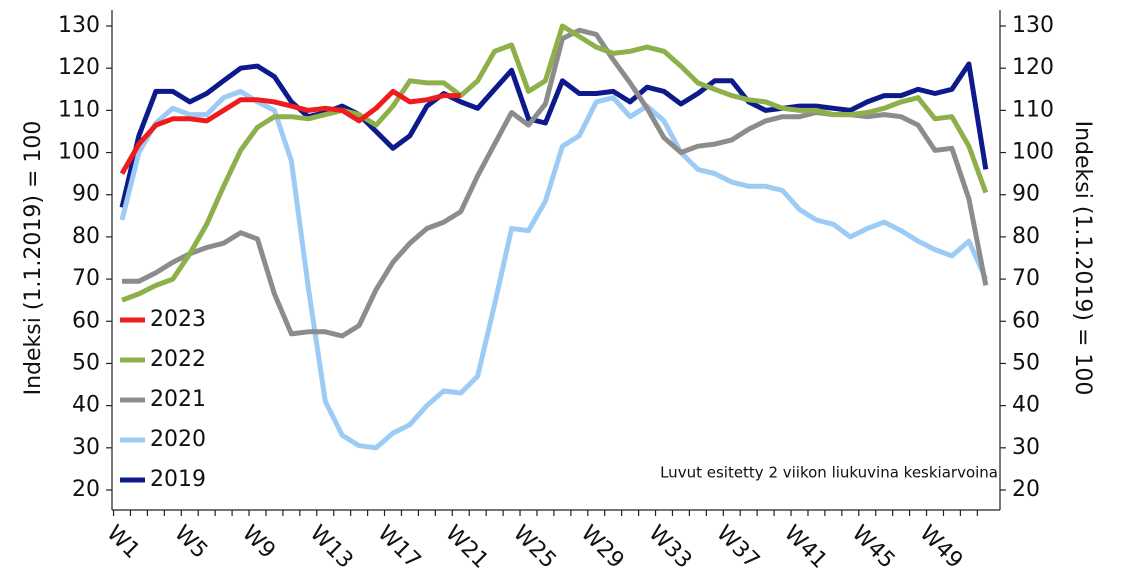  What do you see at coordinates (1033, 152) in the screenshot?
I see `y2-tick-label: 100` at bounding box center [1033, 152].